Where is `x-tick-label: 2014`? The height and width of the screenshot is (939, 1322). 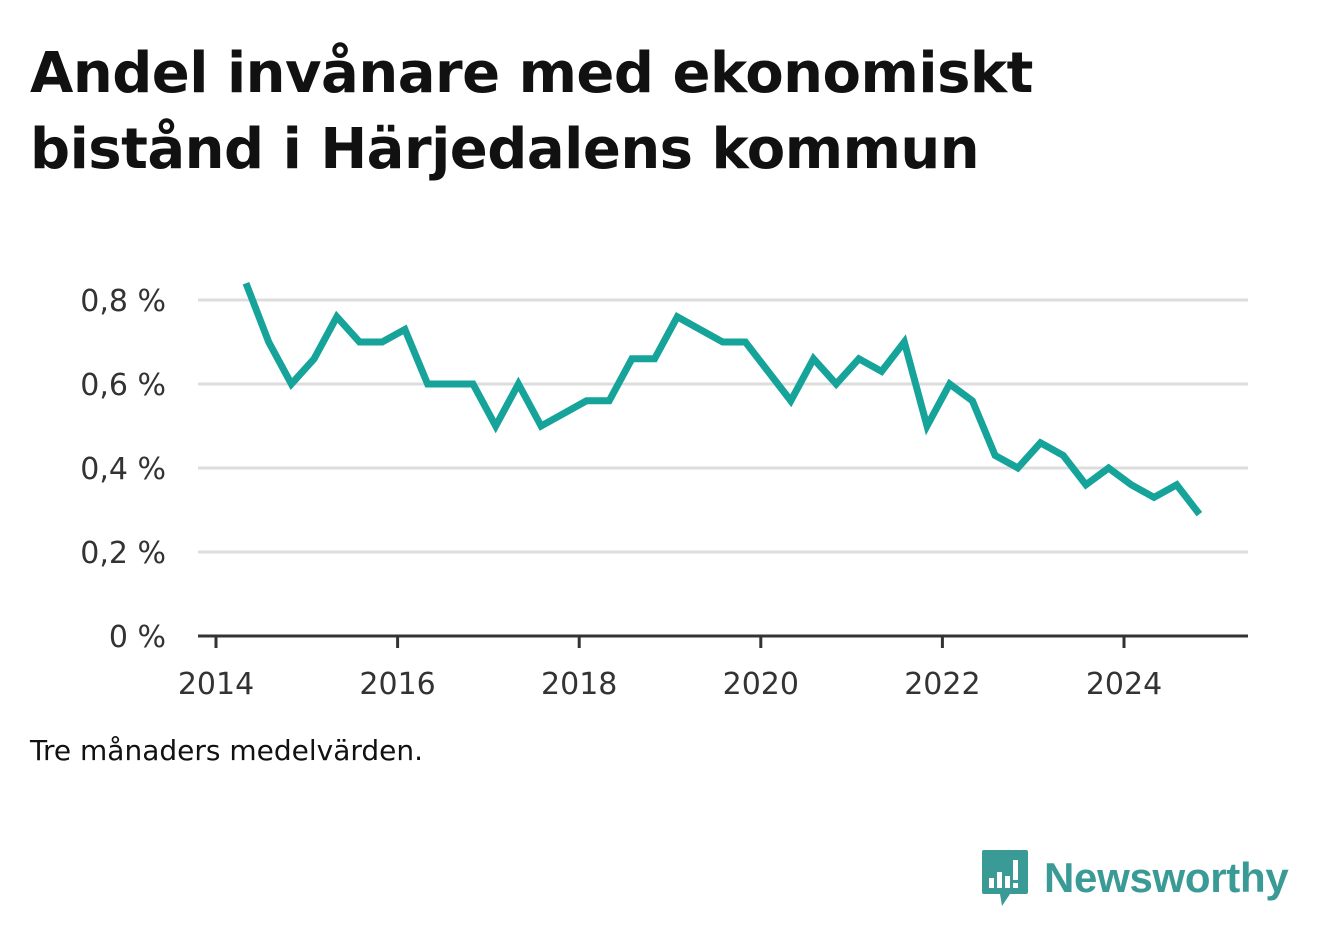
x-tick-label: 2014 is located at coordinates (216, 684).